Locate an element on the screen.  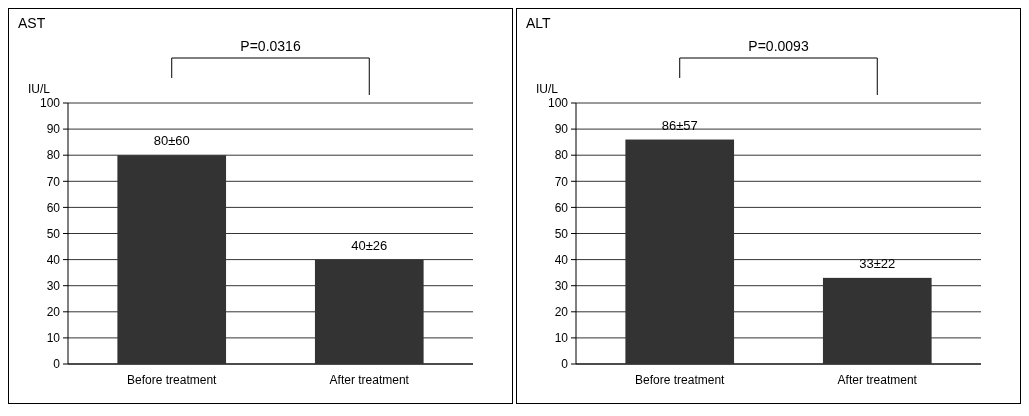
chart-title: ALT is located at coordinates (539, 23).